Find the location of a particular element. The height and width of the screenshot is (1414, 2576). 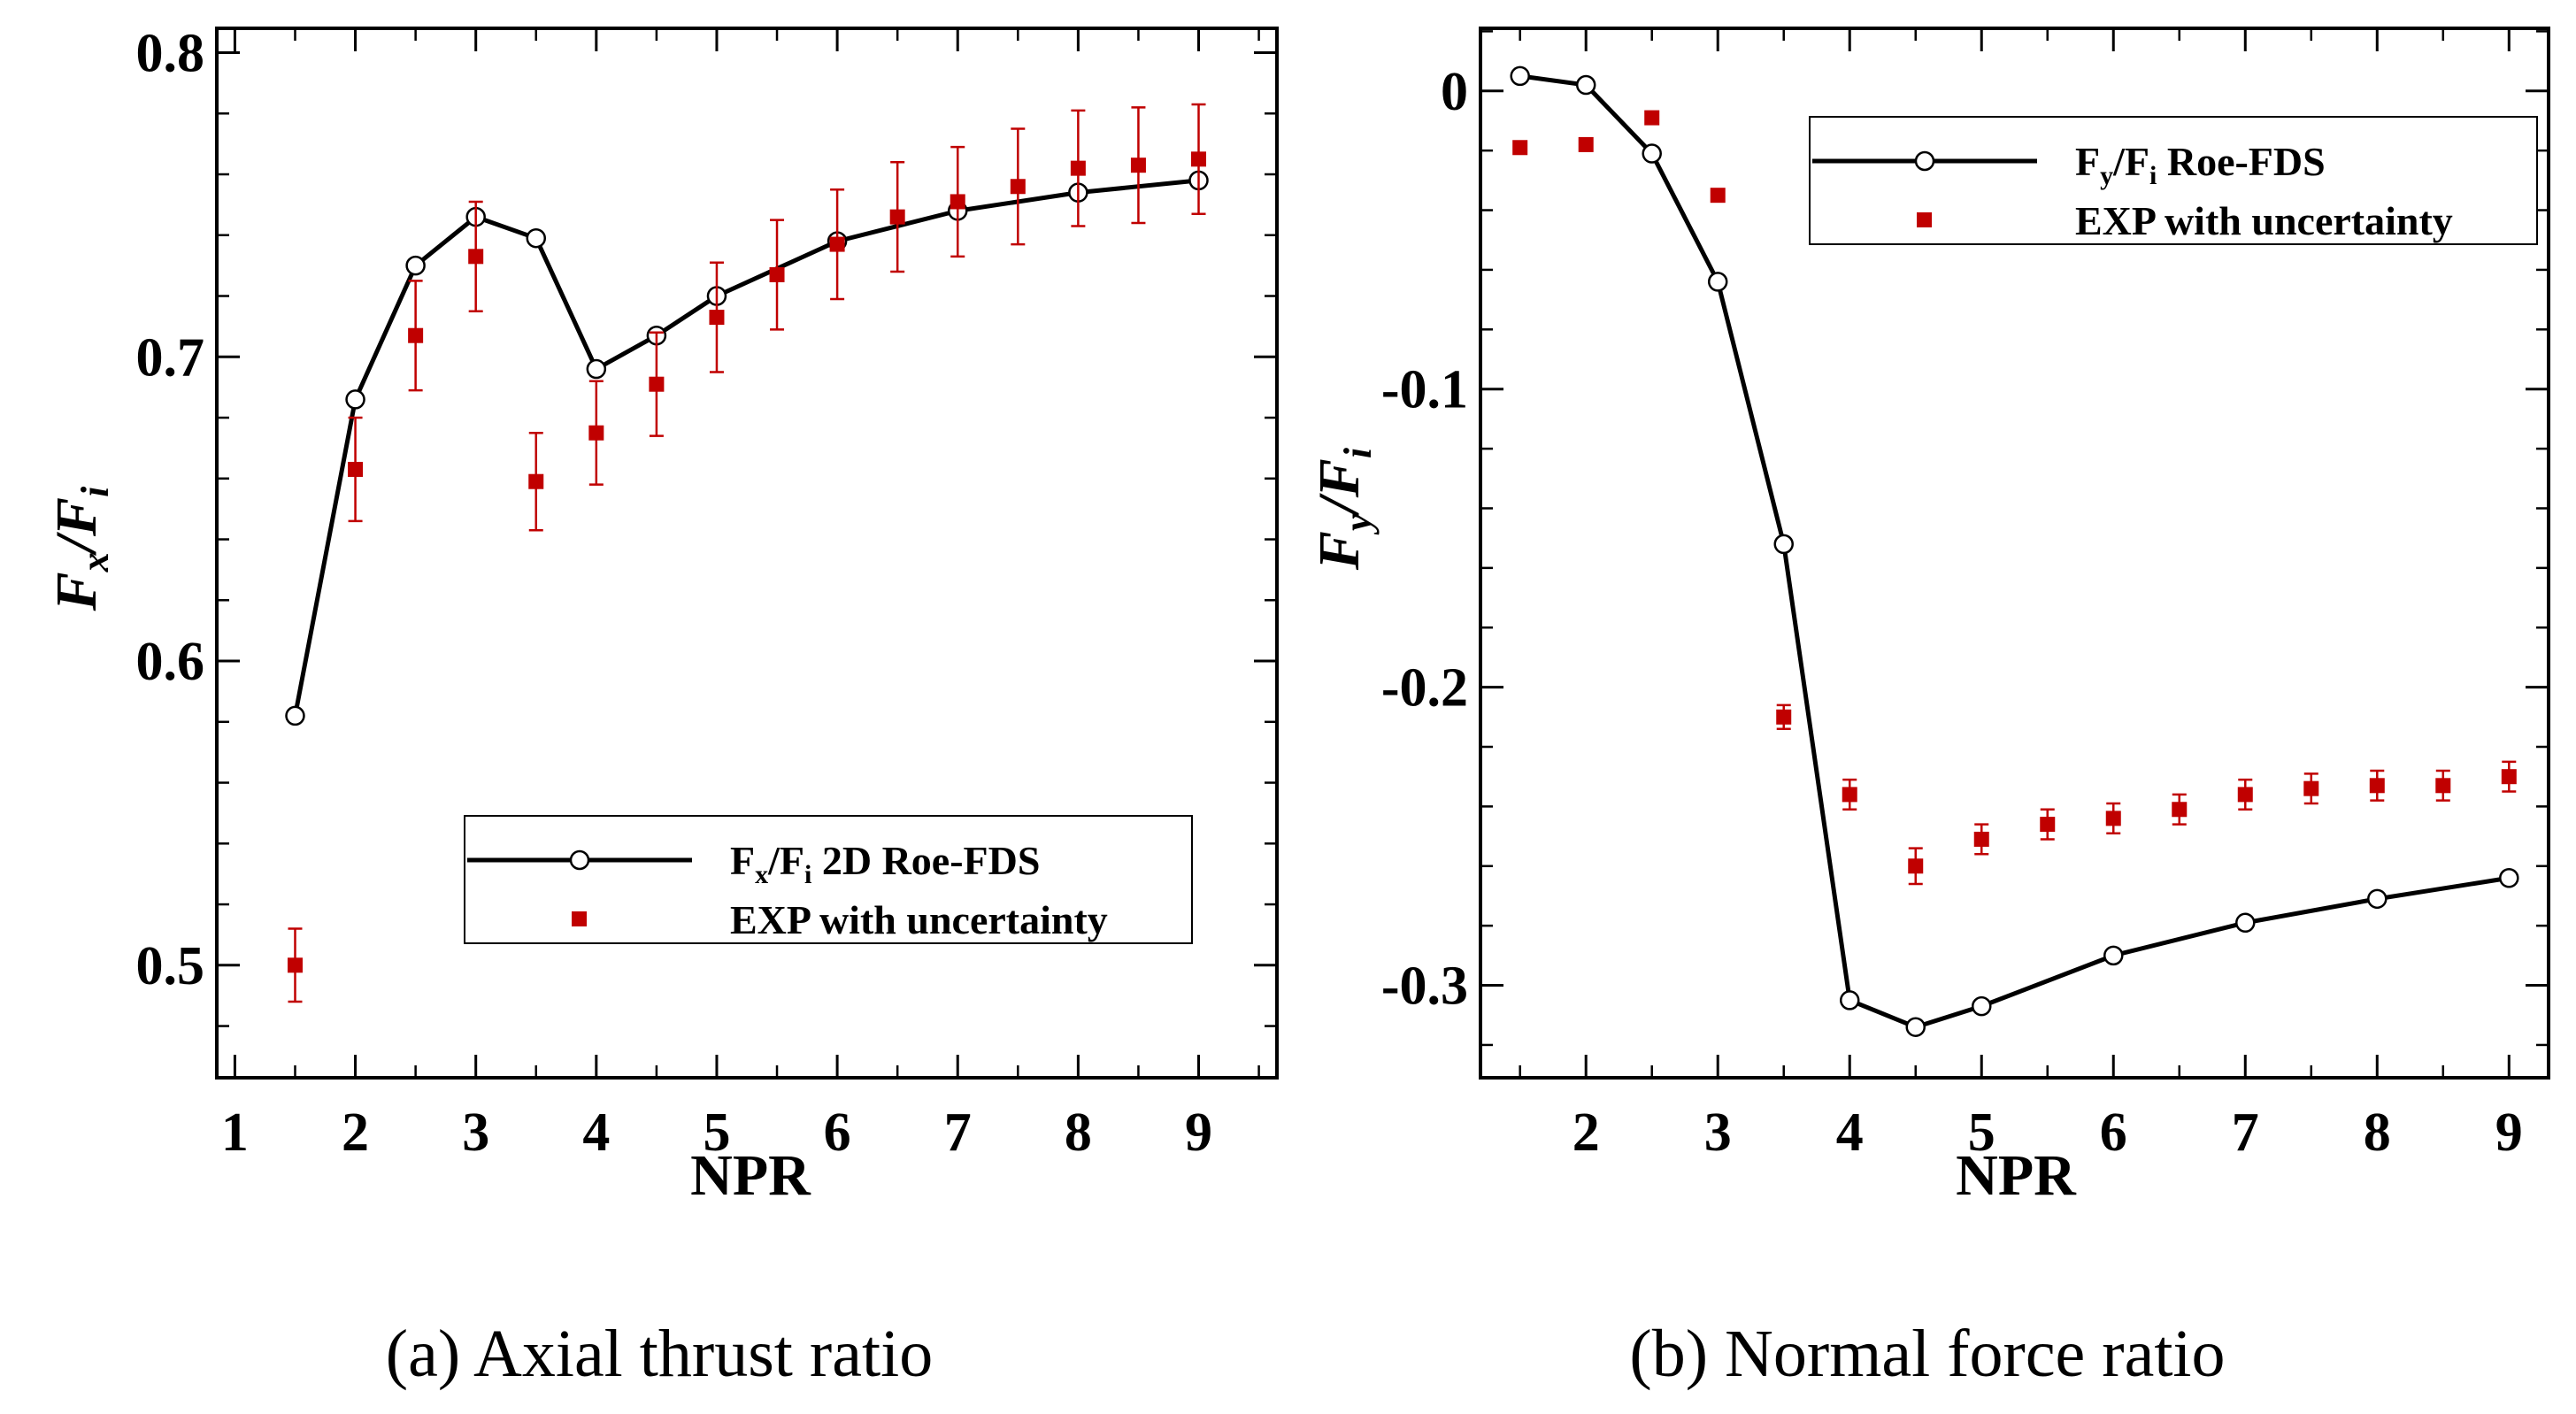

leg-b-rest: Roe-FDS is located at coordinates (2241, 161).